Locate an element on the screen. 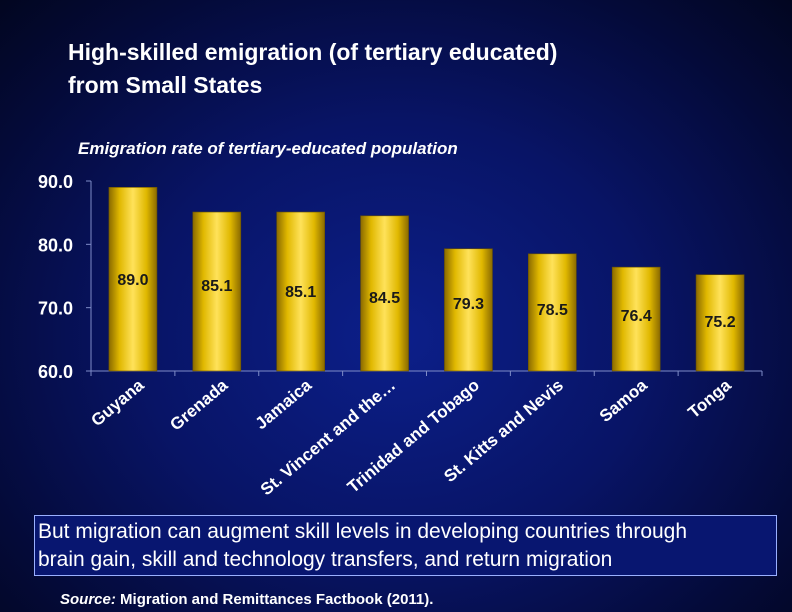 This screenshot has height=612, width=792. y-tick-label: 70.0 is located at coordinates (55, 309).